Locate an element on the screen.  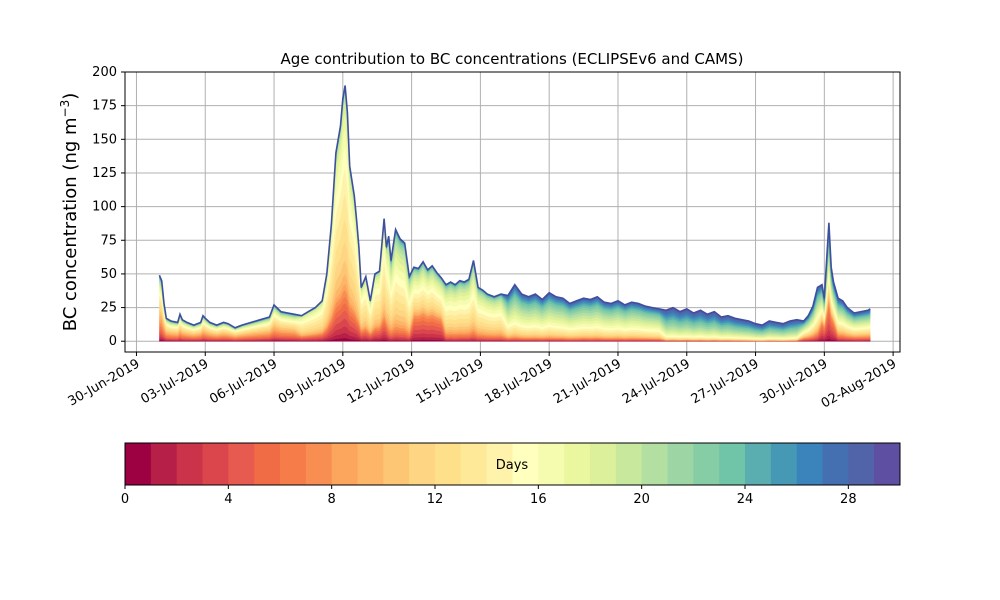
y-tick-label: 25 is located at coordinates (108, 308).